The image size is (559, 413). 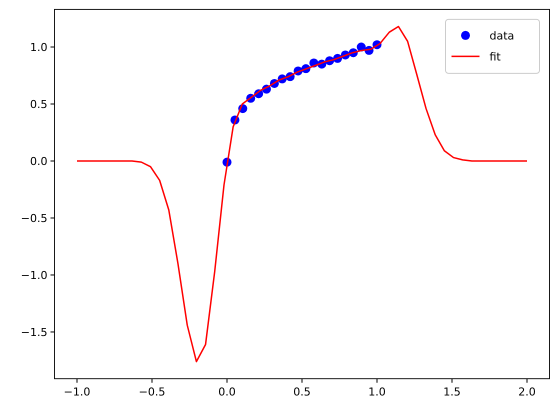 What do you see at coordinates (496, 57) in the screenshot?
I see `legend-label: fit` at bounding box center [496, 57].